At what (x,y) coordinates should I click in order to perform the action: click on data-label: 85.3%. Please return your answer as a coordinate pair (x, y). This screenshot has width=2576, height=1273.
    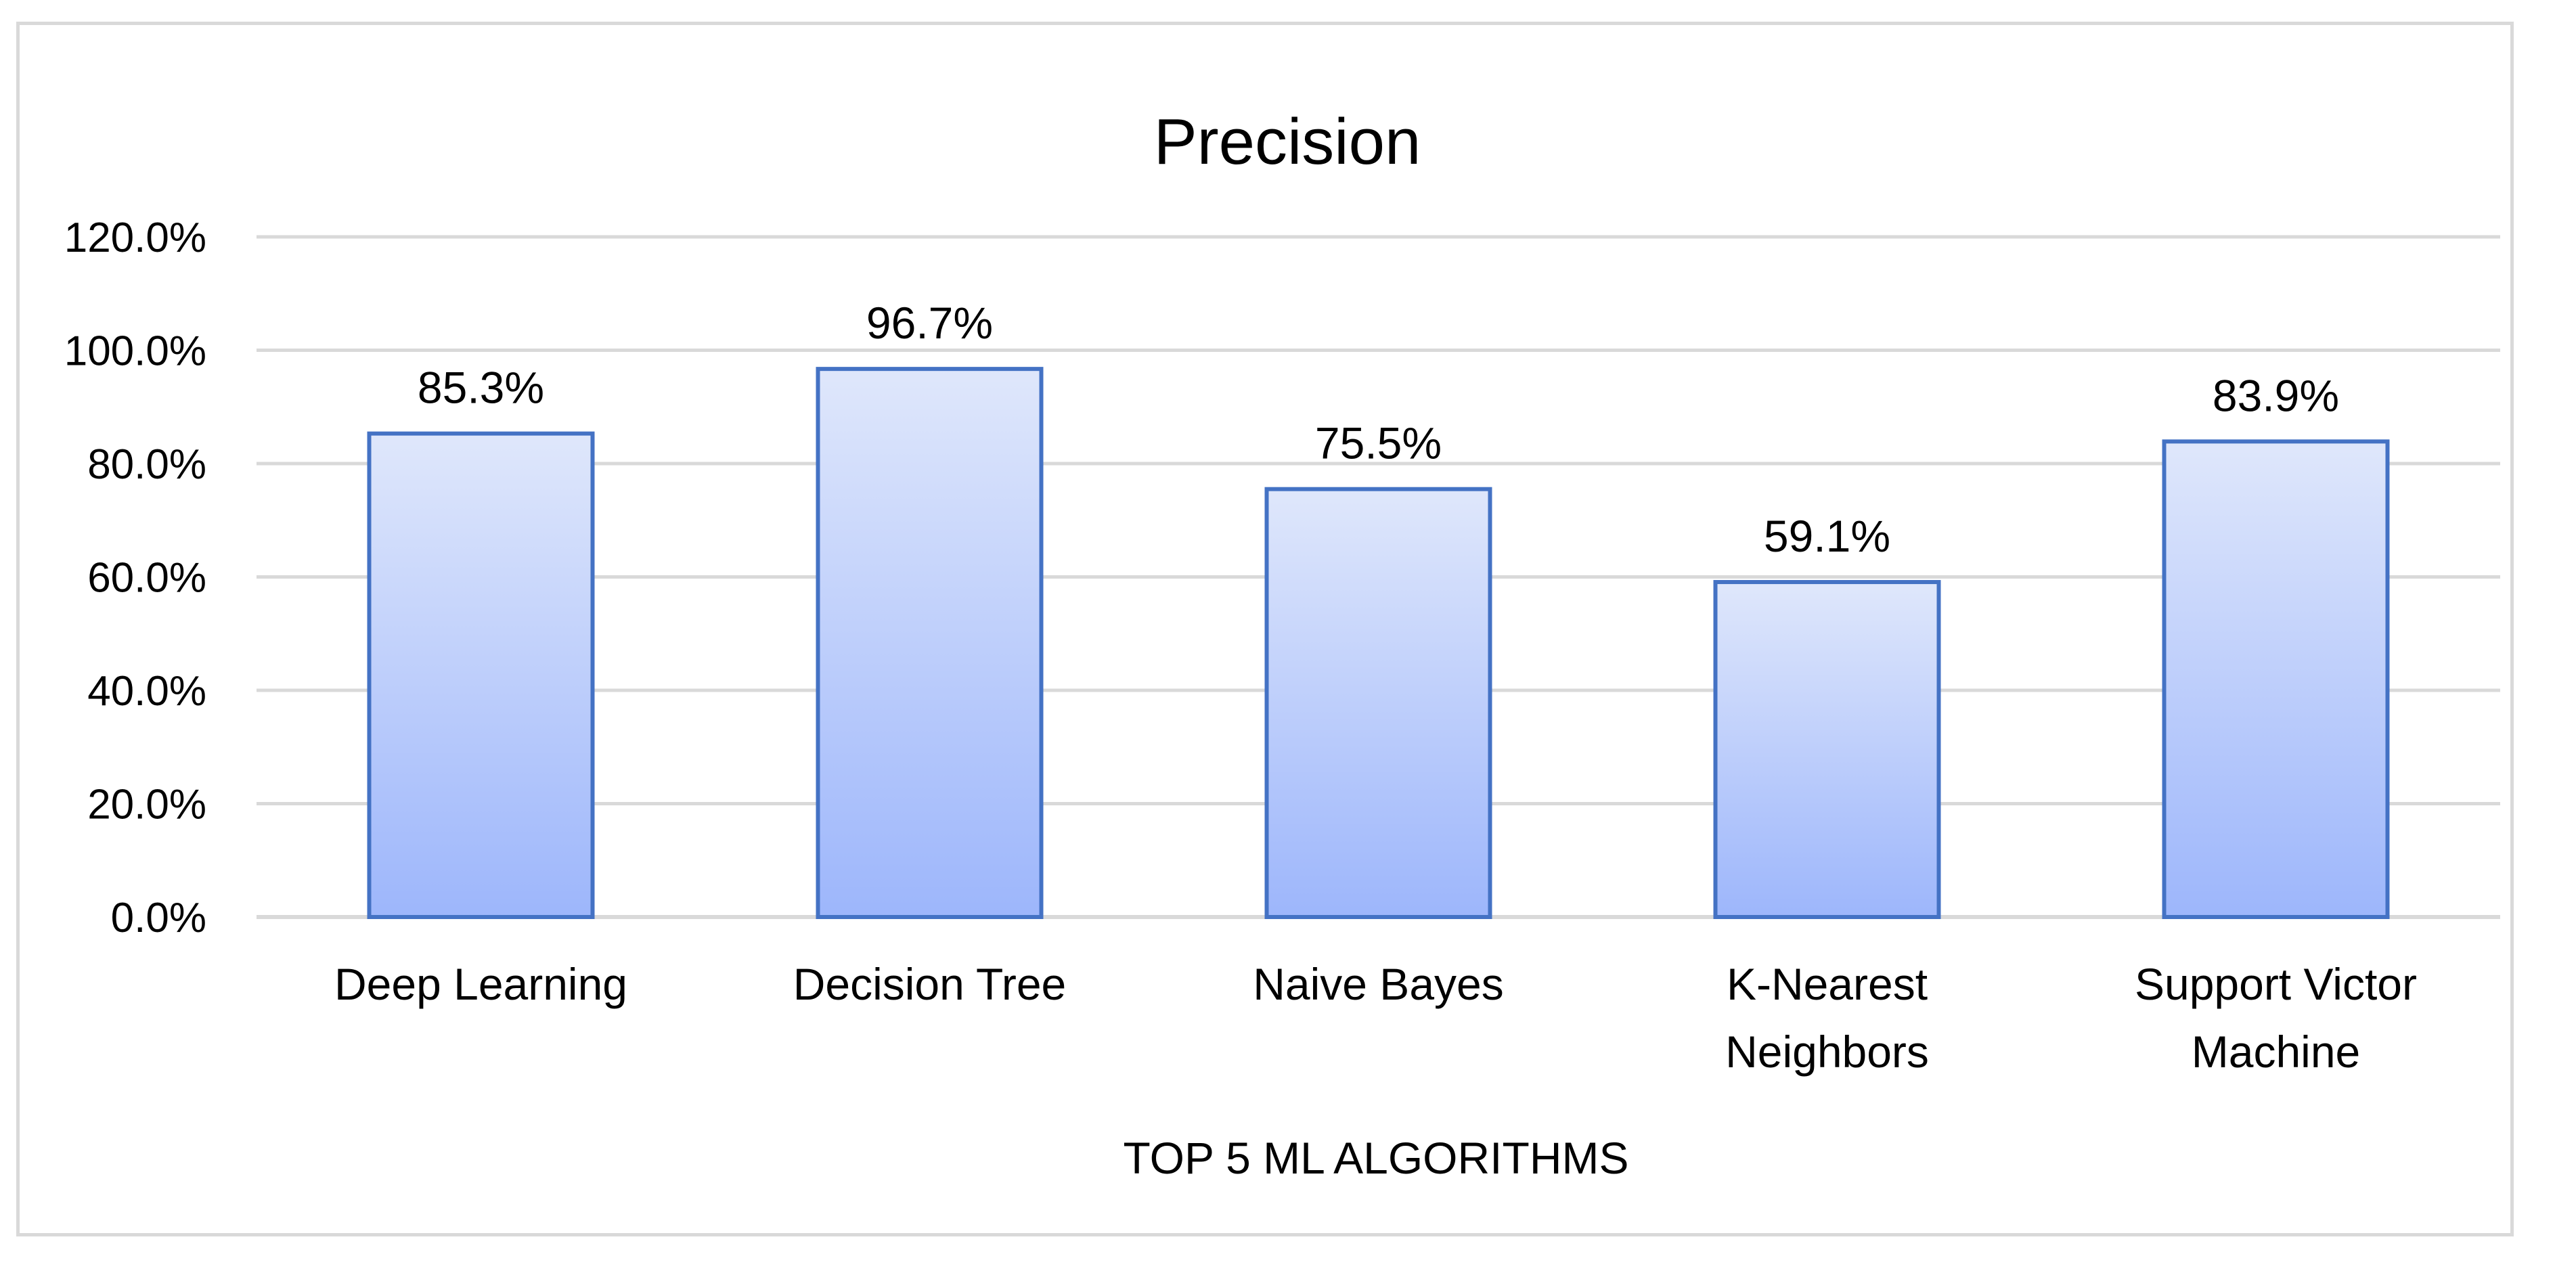
    Looking at the image, I should click on (481, 388).